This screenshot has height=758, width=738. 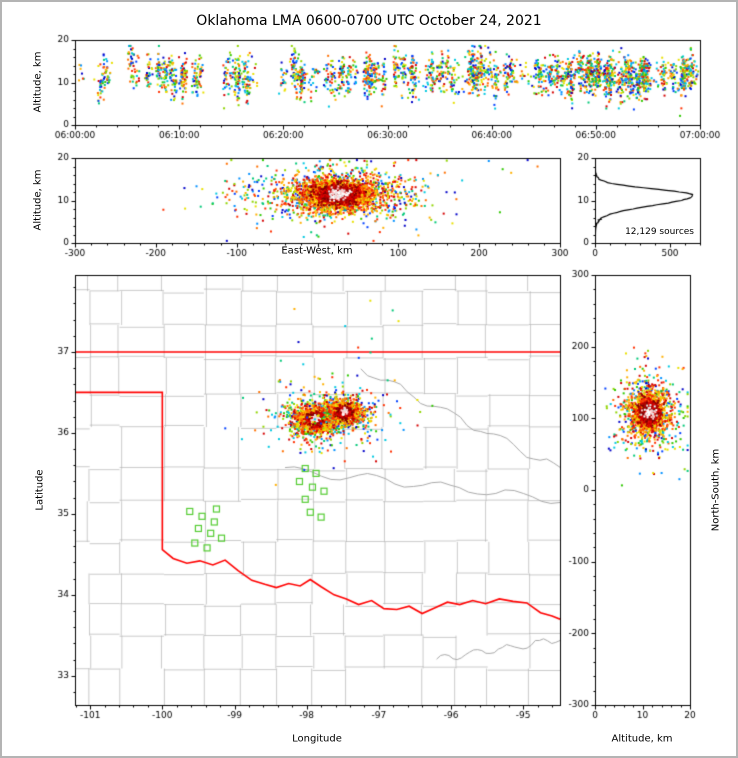 What do you see at coordinates (38, 200) in the screenshot?
I see `ew-altitude-ylabel: Altitude, km` at bounding box center [38, 200].